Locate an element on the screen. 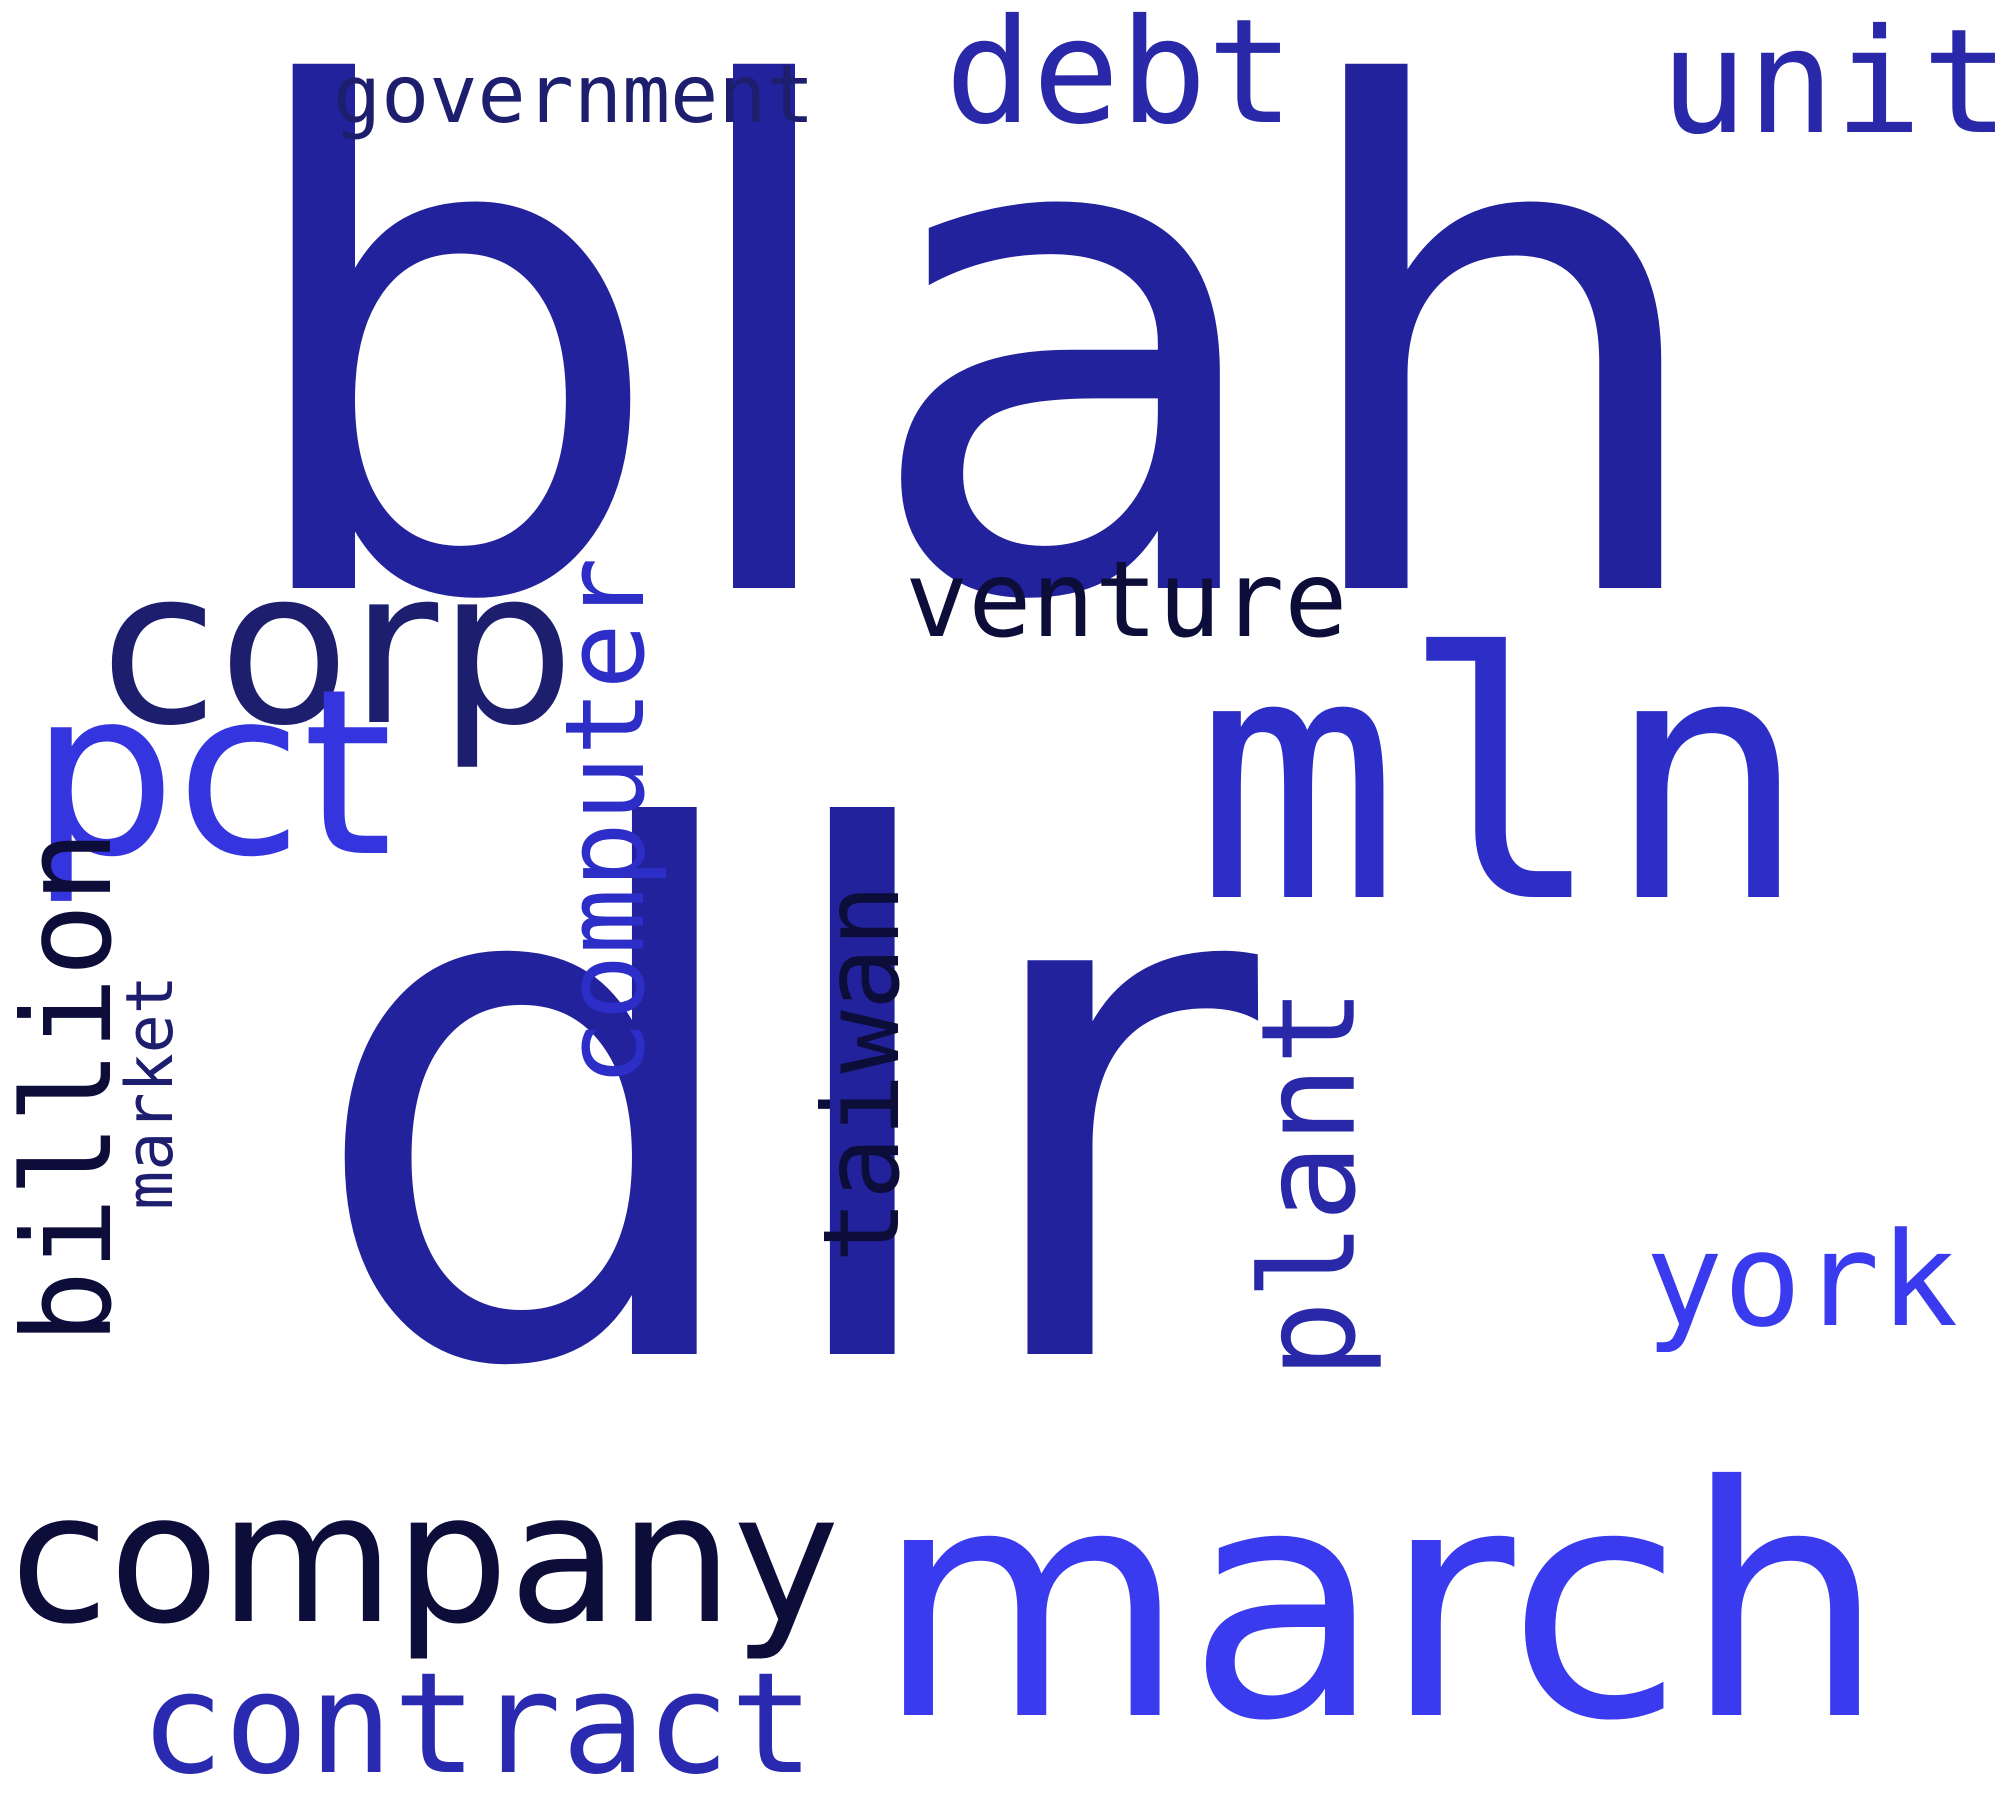 The width and height of the screenshot is (2000, 1806). word-unit: unit is located at coordinates (1830, 83).